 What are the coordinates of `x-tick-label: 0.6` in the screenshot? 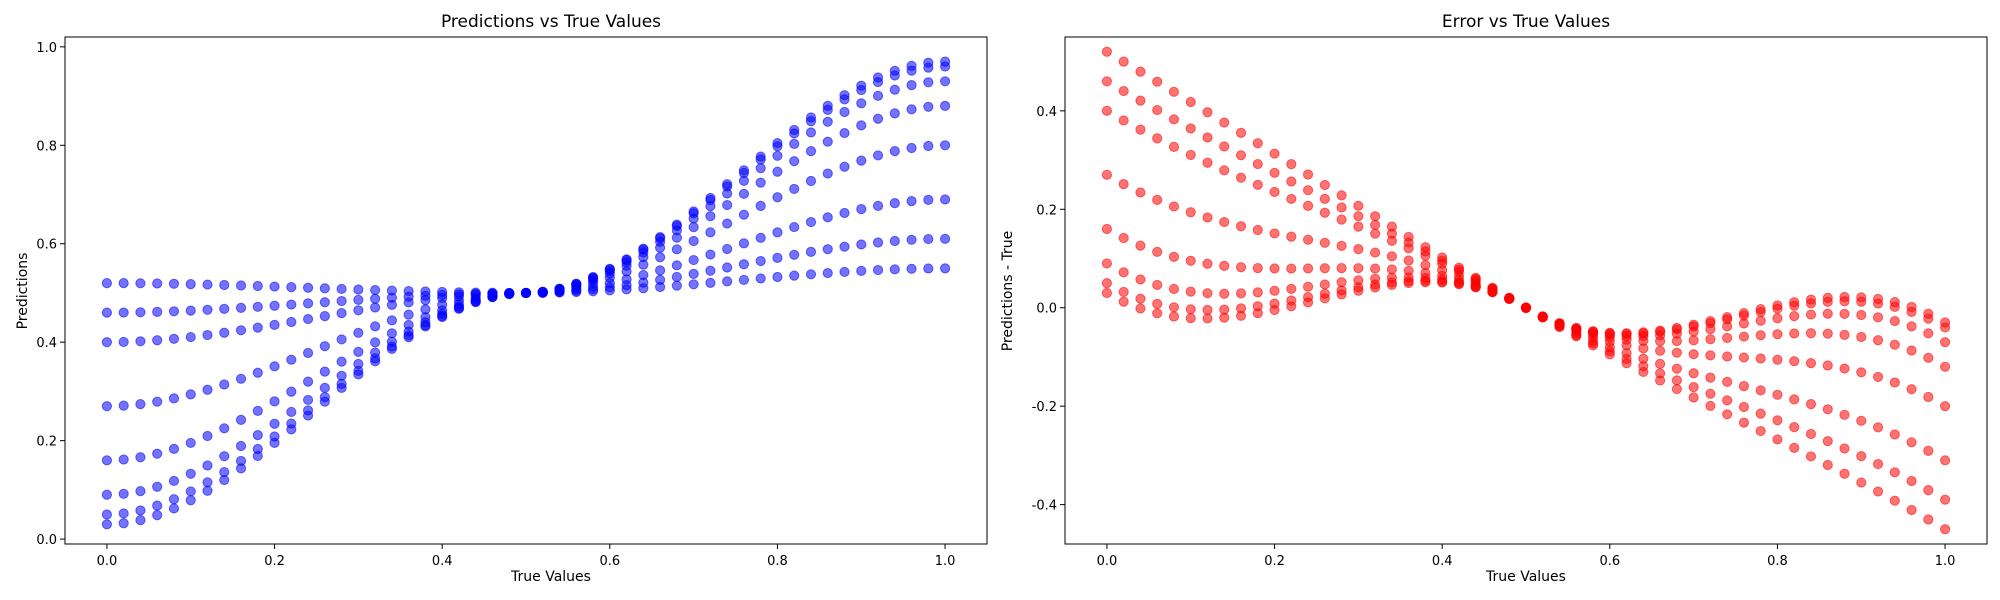 It's located at (609, 561).